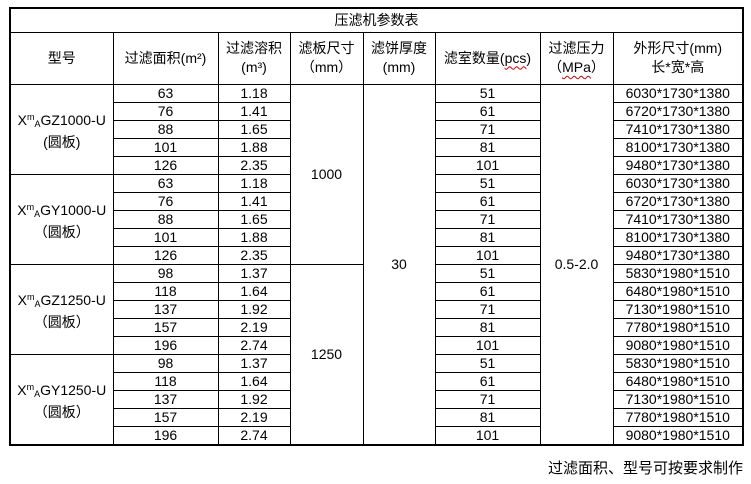 Image resolution: width=751 pixels, height=484 pixels. I want to click on col-header-filter-area: 过滤面积(m²), so click(165, 58).